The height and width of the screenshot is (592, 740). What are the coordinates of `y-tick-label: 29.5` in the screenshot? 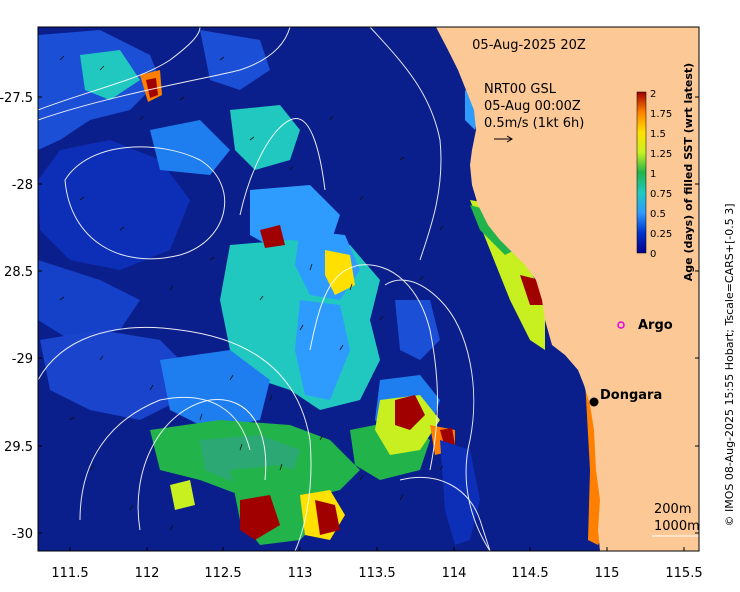 It's located at (18, 447).